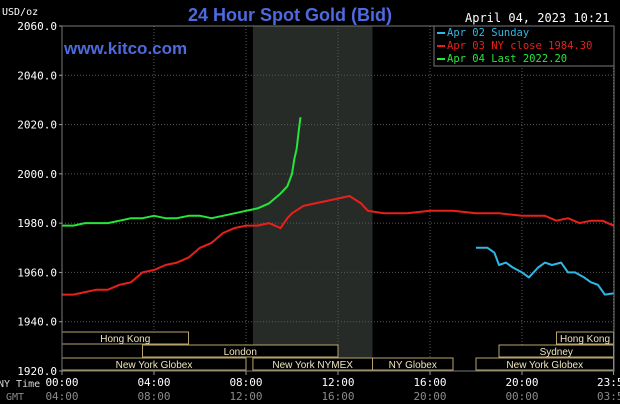  I want to click on x-tick-label-gmt: 08:00, so click(153, 396).